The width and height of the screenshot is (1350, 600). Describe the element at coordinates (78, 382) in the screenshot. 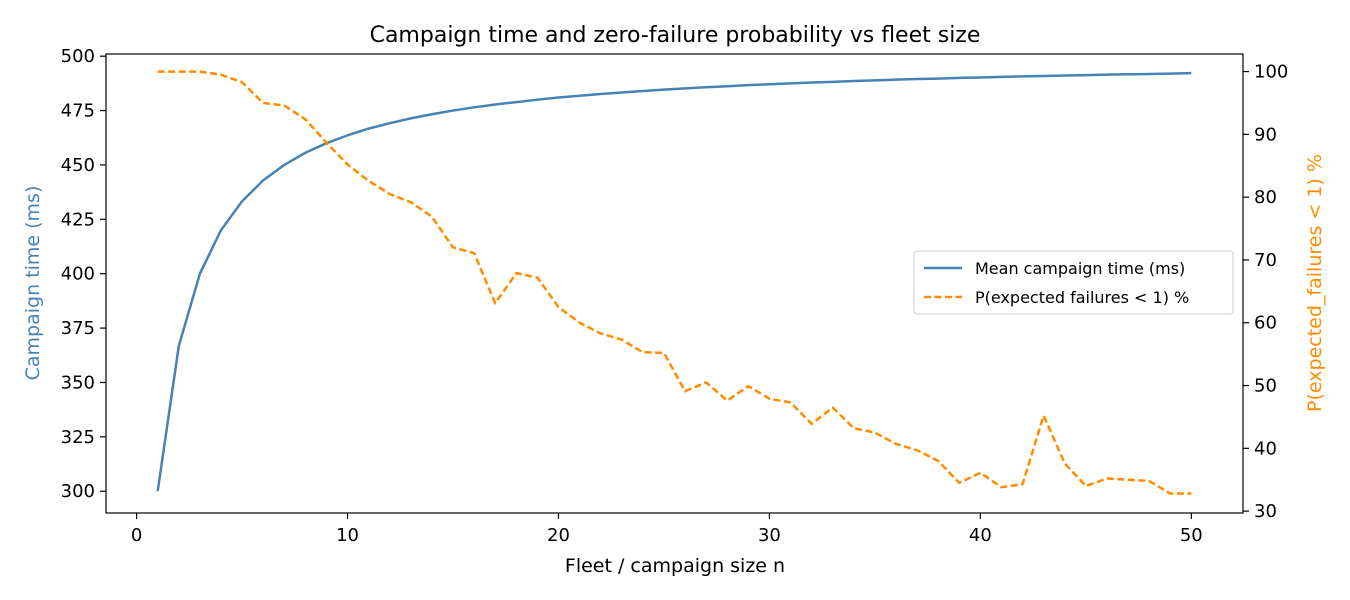

I see `y-tick-label: 350` at that location.